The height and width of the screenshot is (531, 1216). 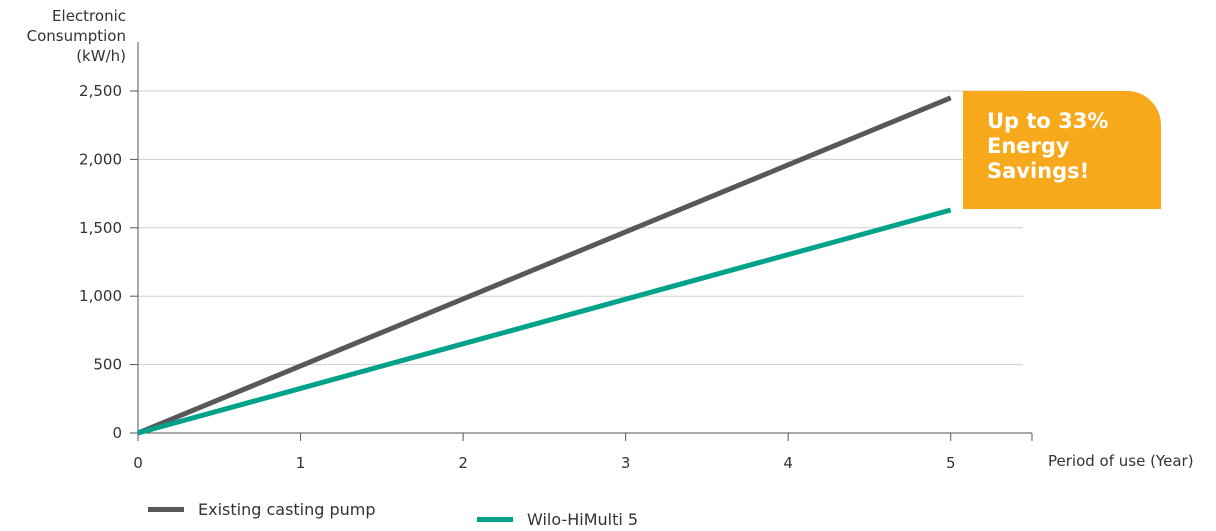 I want to click on y-axis-title-line-1: Electronic, so click(x=89, y=16).